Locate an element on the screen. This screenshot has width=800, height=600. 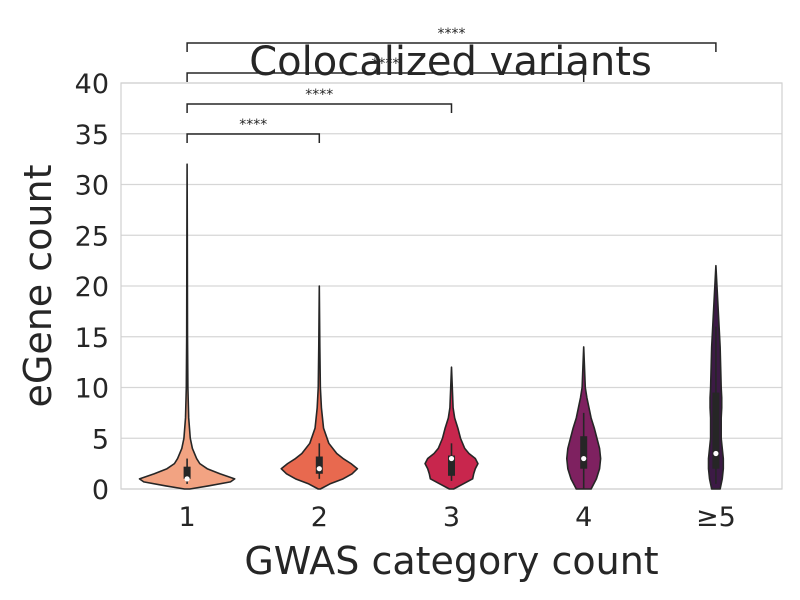
x-tick-label: 3 is located at coordinates (451, 517).